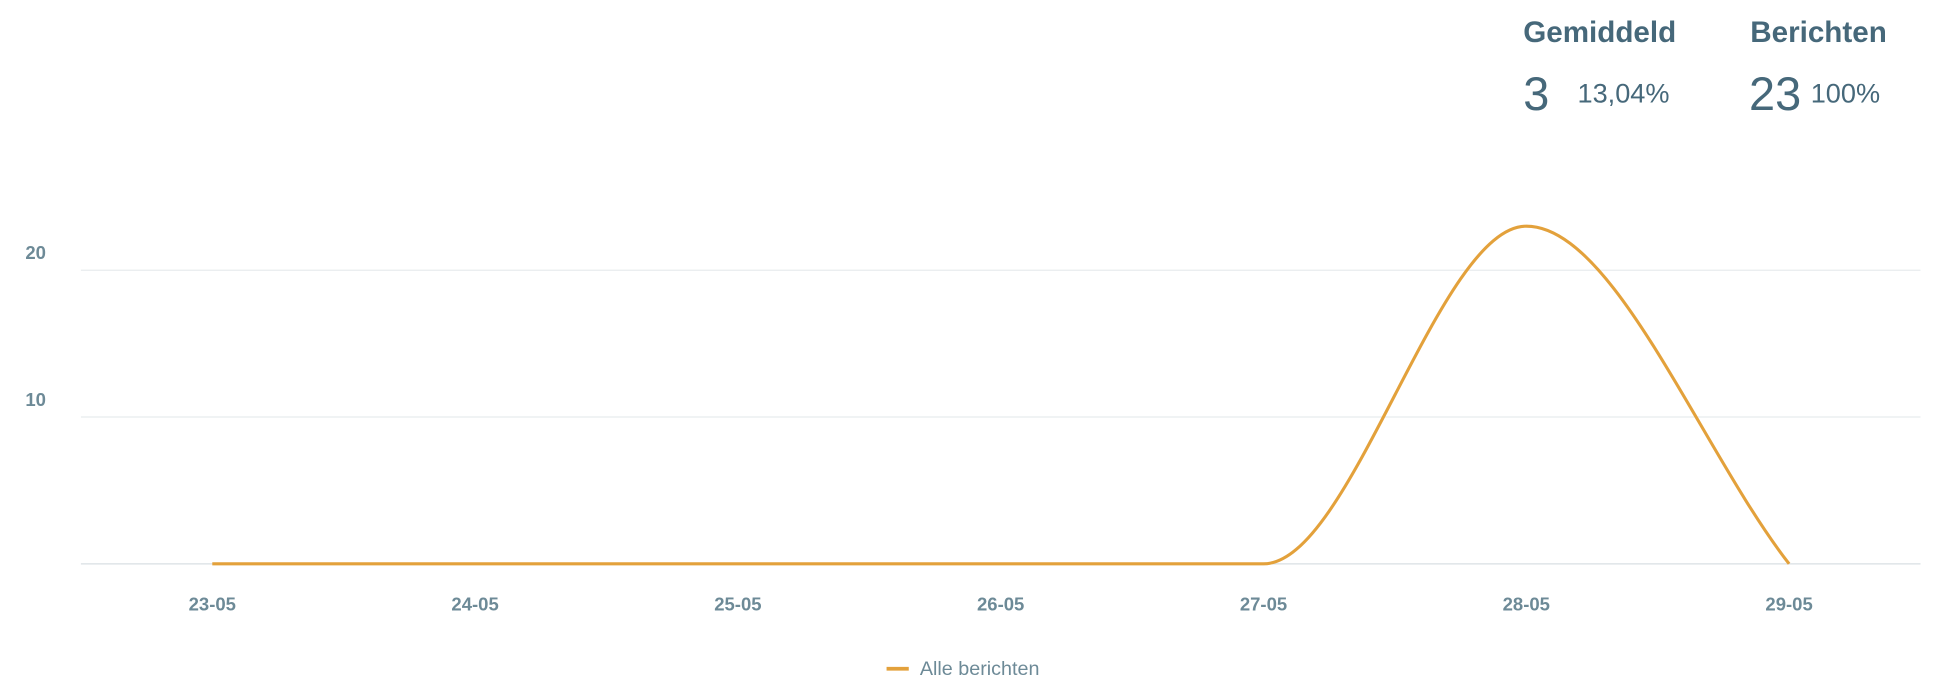  What do you see at coordinates (35, 399) in the screenshot?
I see `y-tick-label: 10` at bounding box center [35, 399].